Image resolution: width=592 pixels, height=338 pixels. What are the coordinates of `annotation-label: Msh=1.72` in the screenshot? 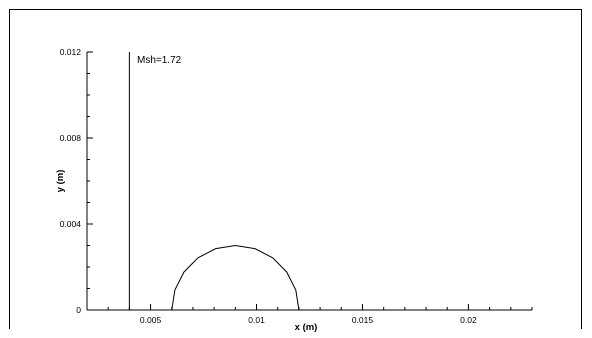 It's located at (159, 60).